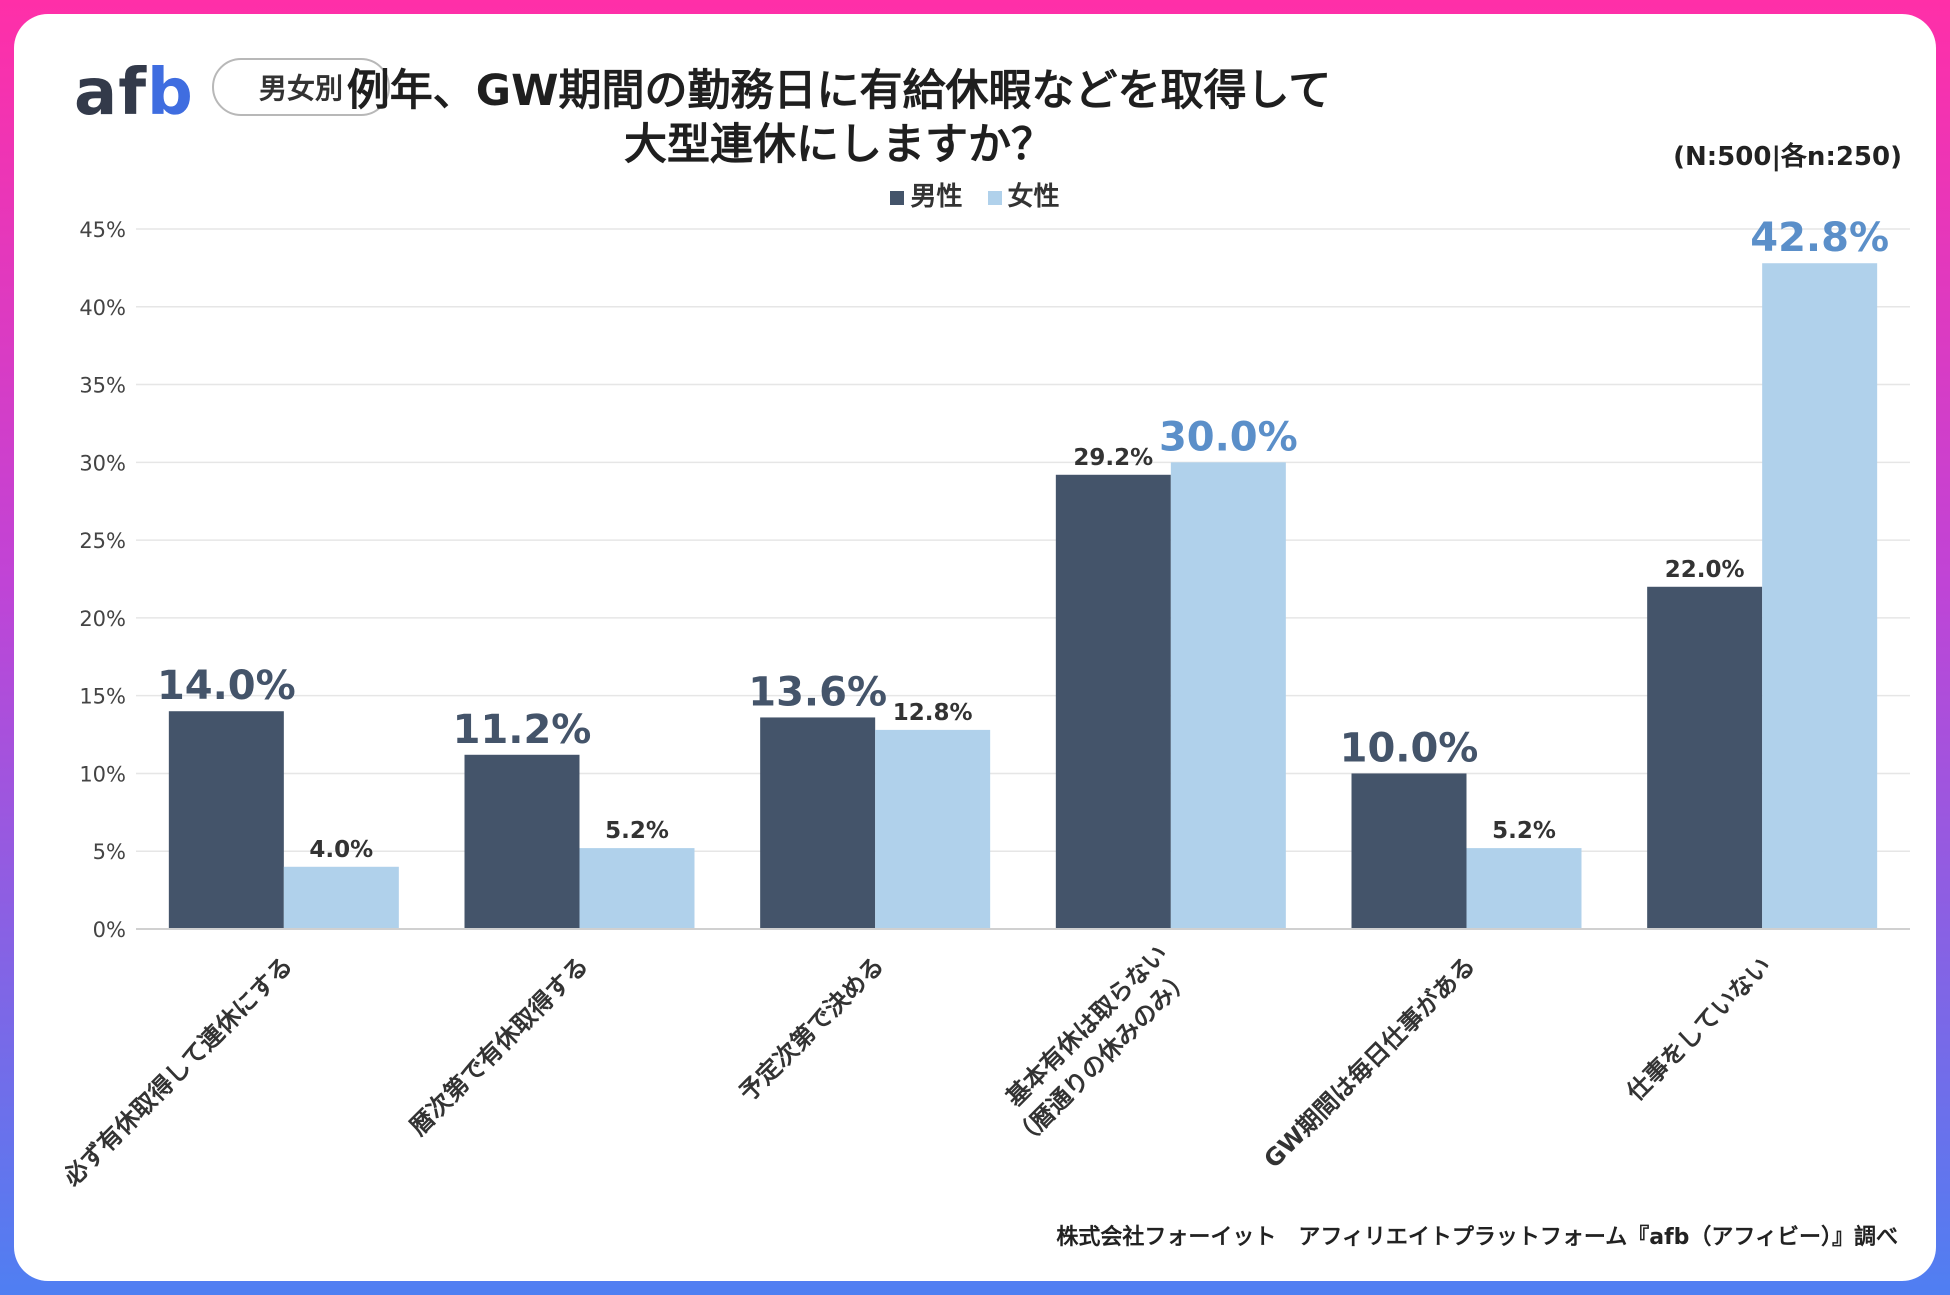 The width and height of the screenshot is (1950, 1295). I want to click on x-category-label-line: 暦次第で有休取得する, so click(499, 1046).